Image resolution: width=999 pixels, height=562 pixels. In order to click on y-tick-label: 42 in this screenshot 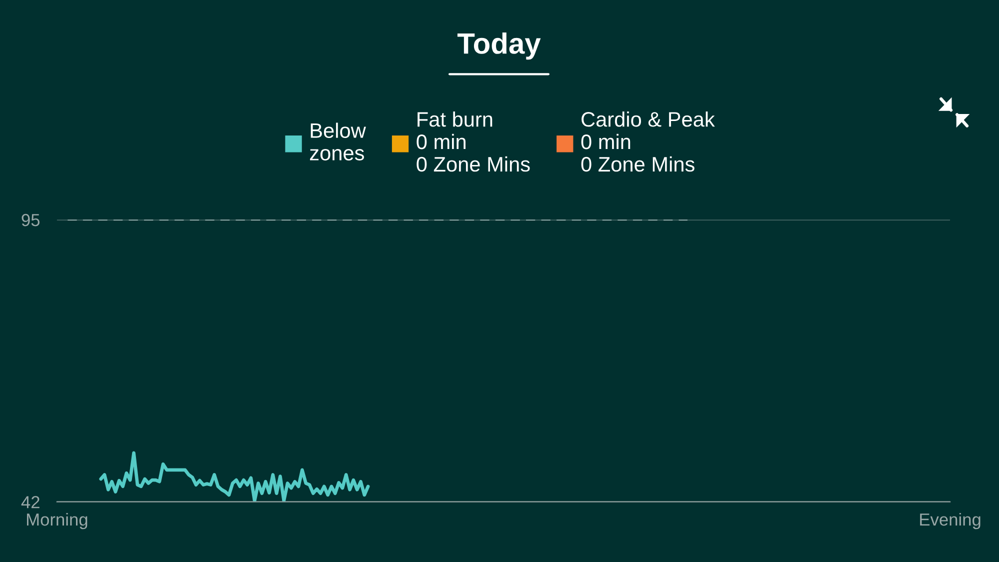, I will do `click(30, 502)`.